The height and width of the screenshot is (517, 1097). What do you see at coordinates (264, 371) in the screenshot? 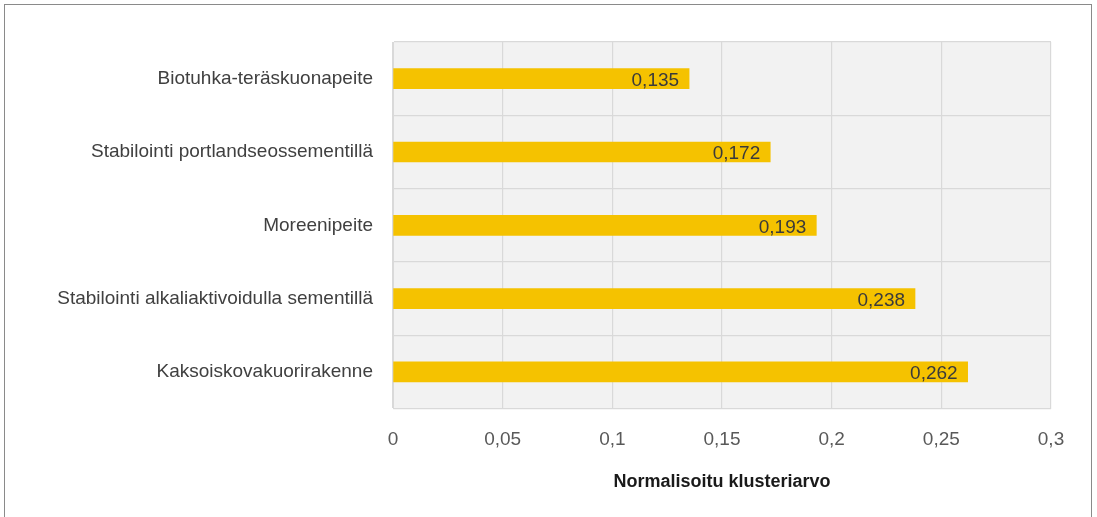
I see `y-tick-label: Kaksoiskovakuorirakenne` at bounding box center [264, 371].